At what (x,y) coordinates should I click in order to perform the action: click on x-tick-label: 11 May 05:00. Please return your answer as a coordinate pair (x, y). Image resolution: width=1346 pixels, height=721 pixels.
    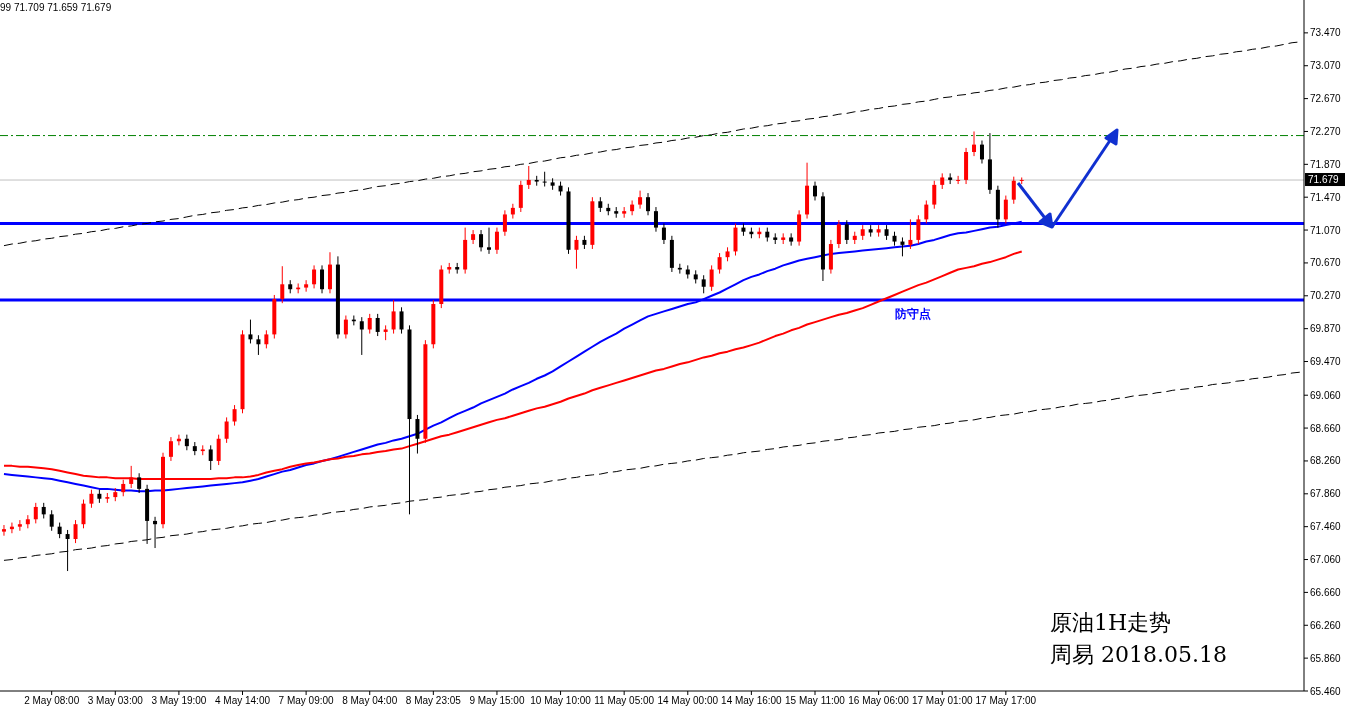
    Looking at the image, I should click on (624, 701).